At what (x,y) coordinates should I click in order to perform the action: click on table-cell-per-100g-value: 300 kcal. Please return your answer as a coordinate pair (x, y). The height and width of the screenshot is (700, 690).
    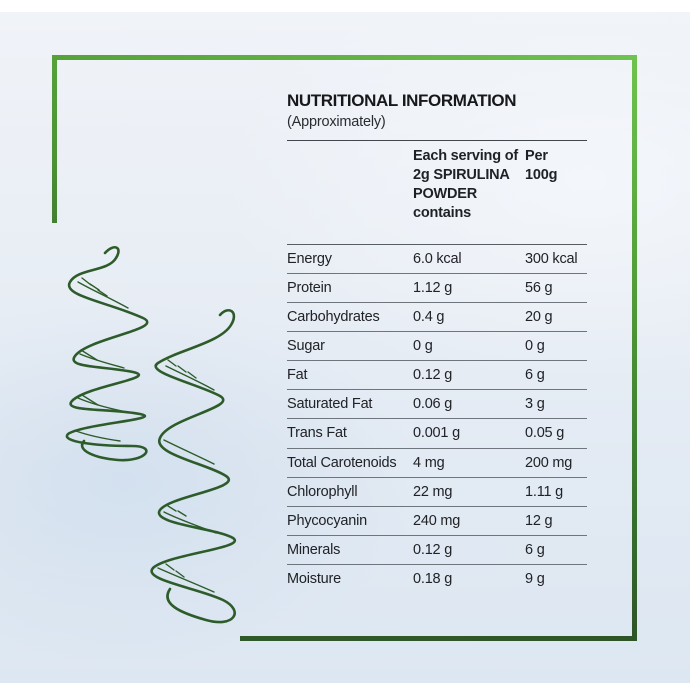
    Looking at the image, I should click on (551, 258).